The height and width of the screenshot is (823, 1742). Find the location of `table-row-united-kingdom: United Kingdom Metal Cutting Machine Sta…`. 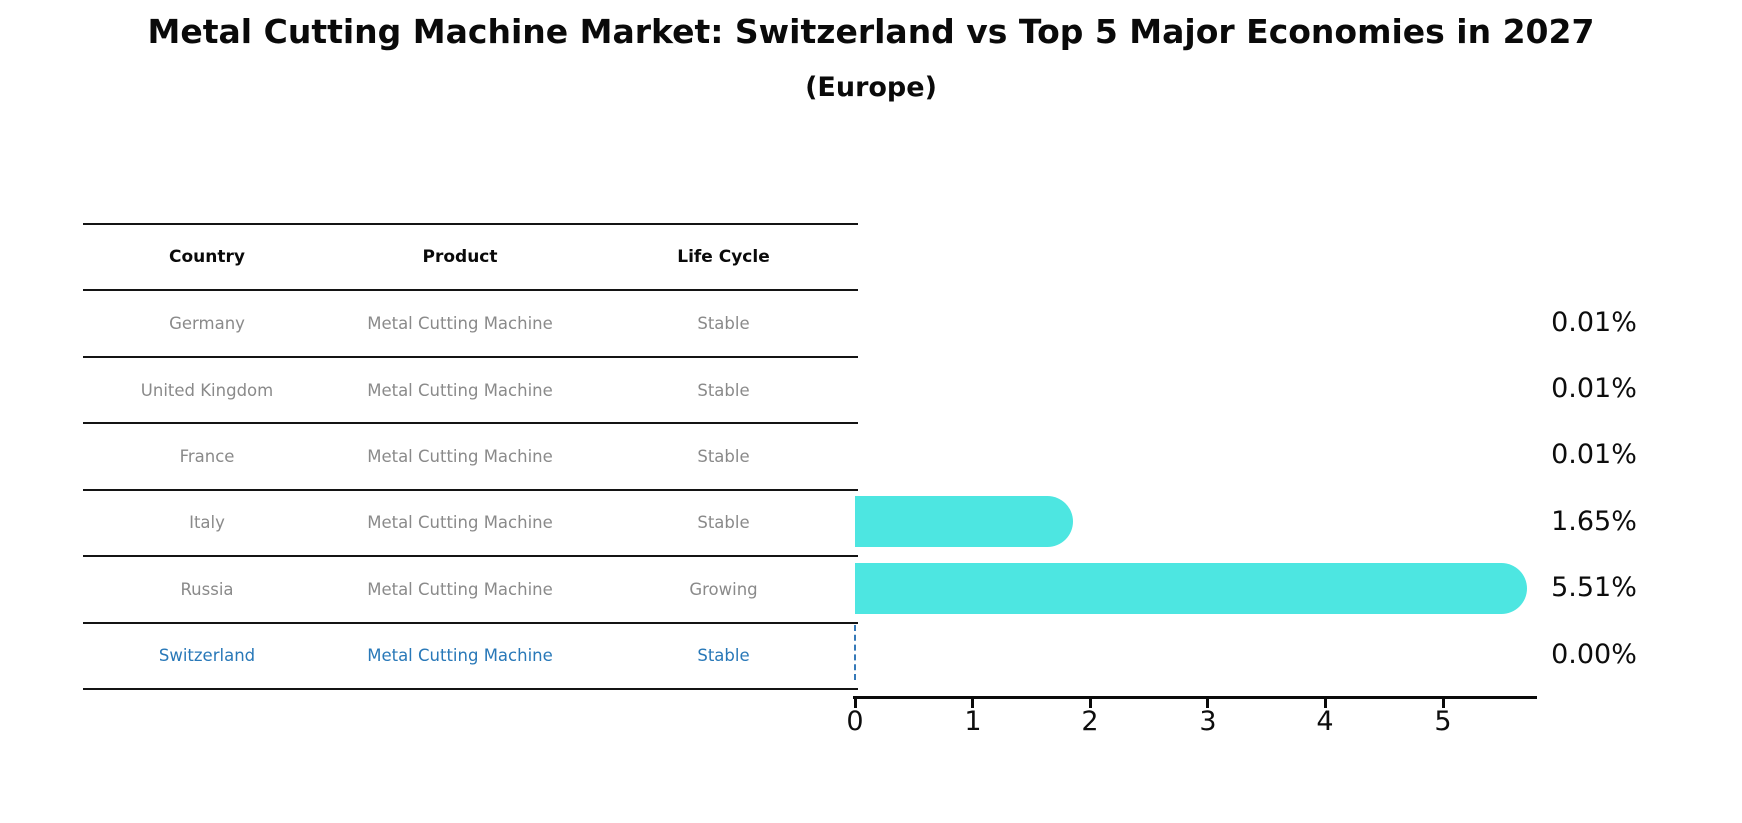

table-row-united-kingdom: United Kingdom Metal Cutting Machine Sta… is located at coordinates (470, 388).